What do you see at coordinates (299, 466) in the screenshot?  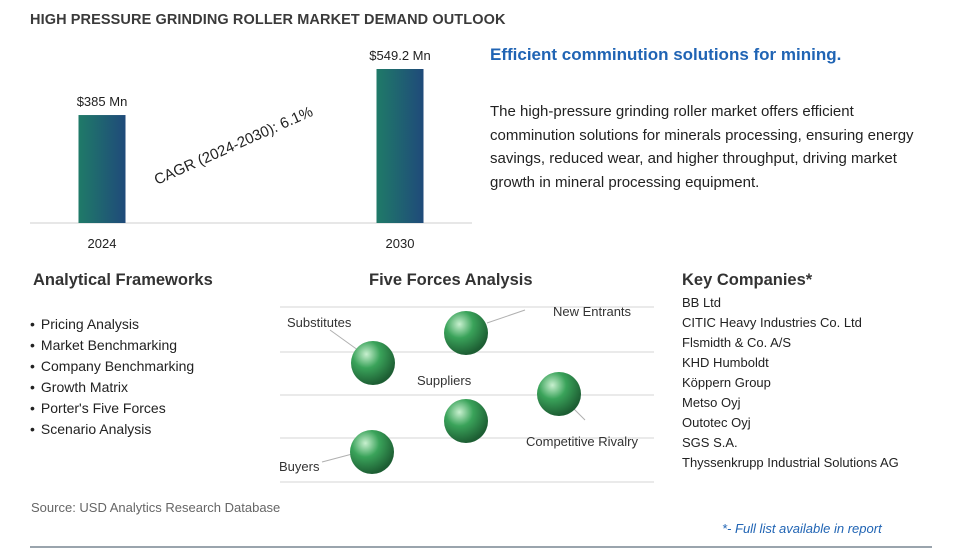 I see `force-label-buyers: Buyers` at bounding box center [299, 466].